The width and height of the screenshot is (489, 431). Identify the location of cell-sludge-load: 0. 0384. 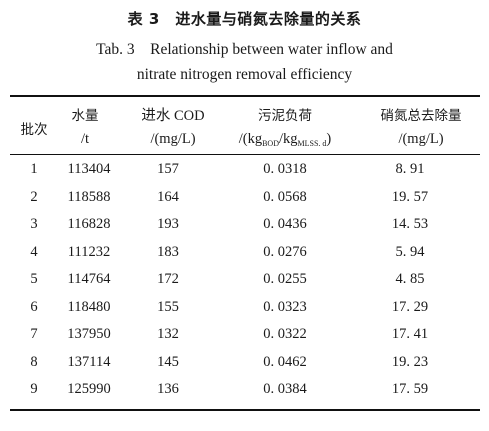
(285, 389).